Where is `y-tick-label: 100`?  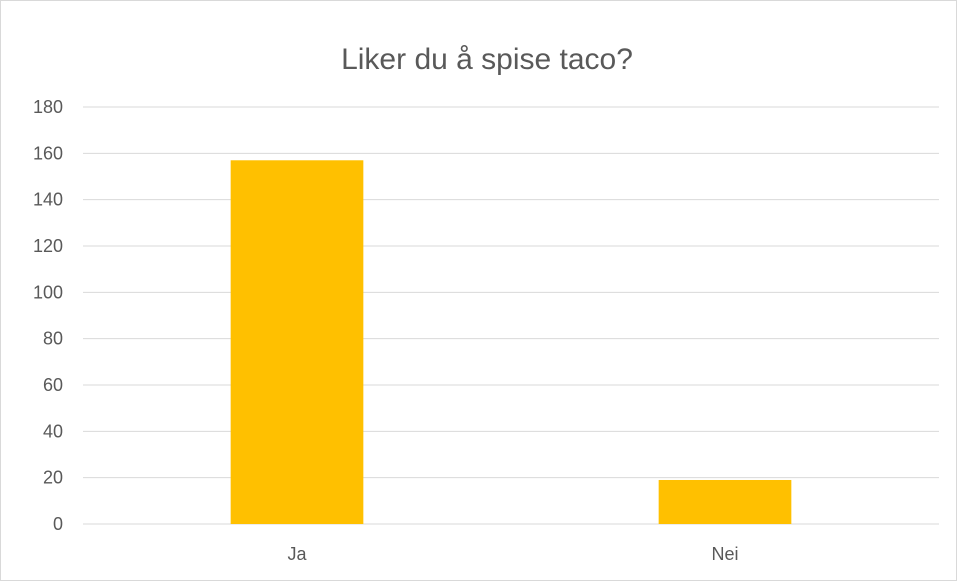 y-tick-label: 100 is located at coordinates (48, 292).